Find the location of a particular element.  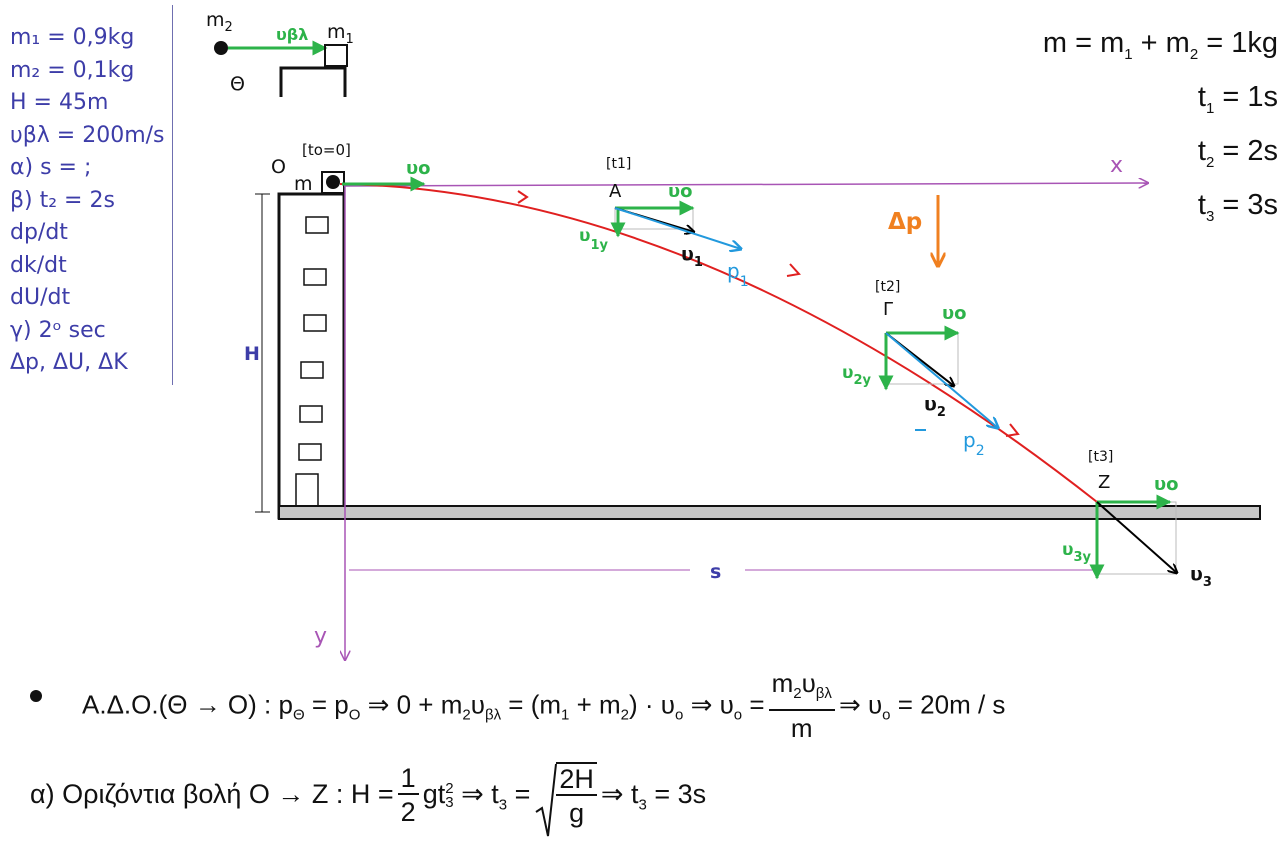

origin-label: O is located at coordinates (278, 167).